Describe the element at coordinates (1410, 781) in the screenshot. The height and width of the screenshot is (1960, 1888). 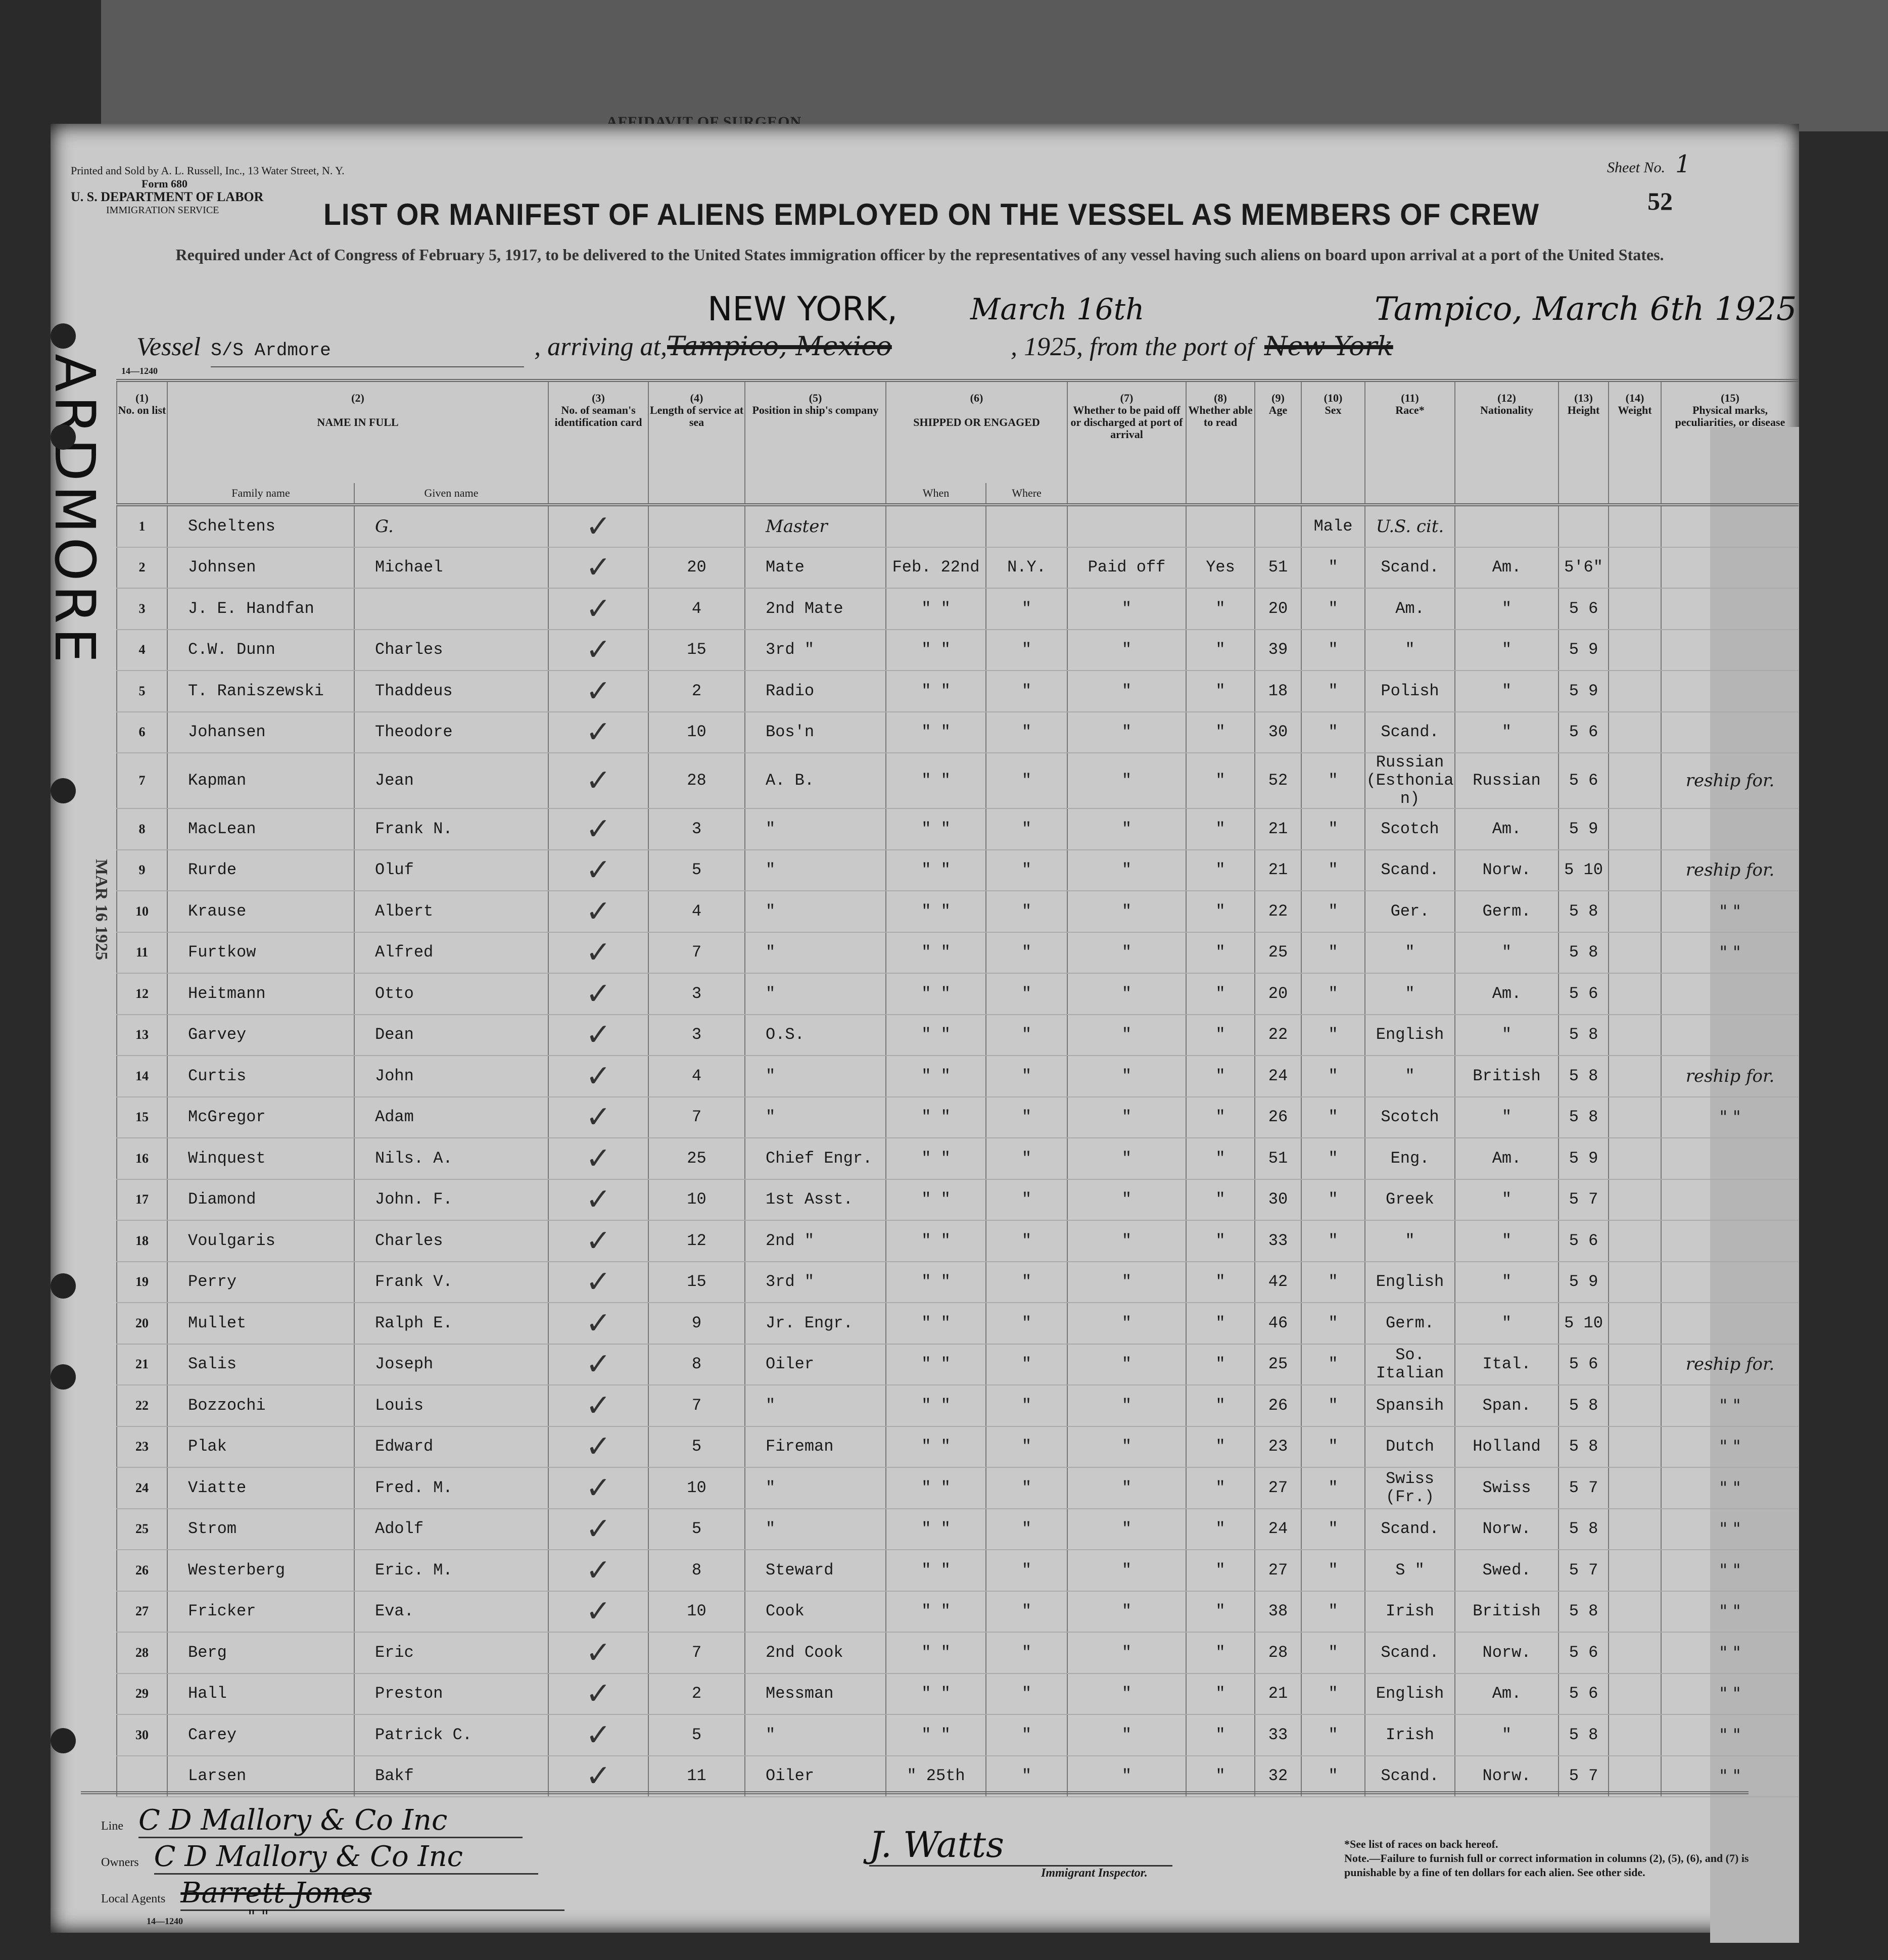
I see `race: Russian (Esthonian)` at that location.